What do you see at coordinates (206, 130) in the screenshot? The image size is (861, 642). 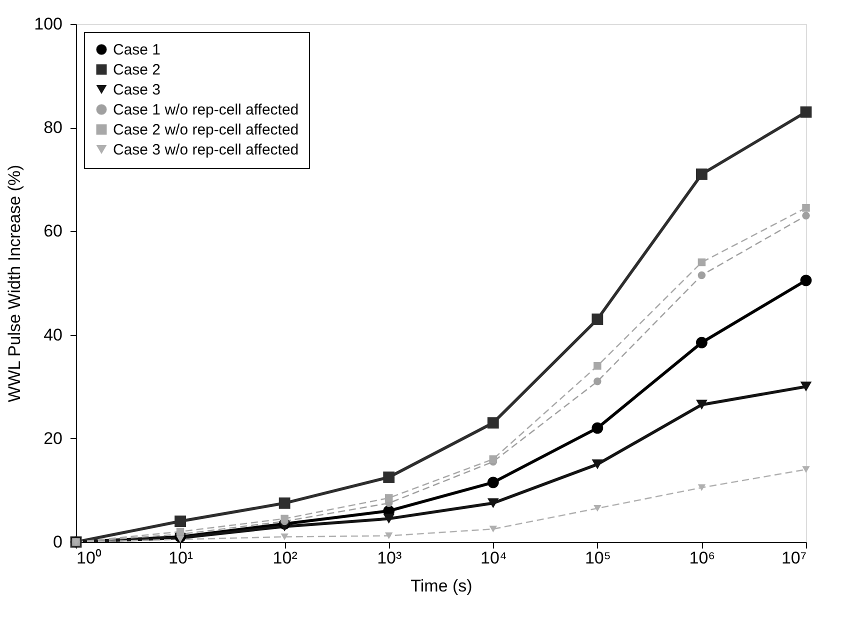 I see `legend-label: Case 2 w/o rep-cell affected` at bounding box center [206, 130].